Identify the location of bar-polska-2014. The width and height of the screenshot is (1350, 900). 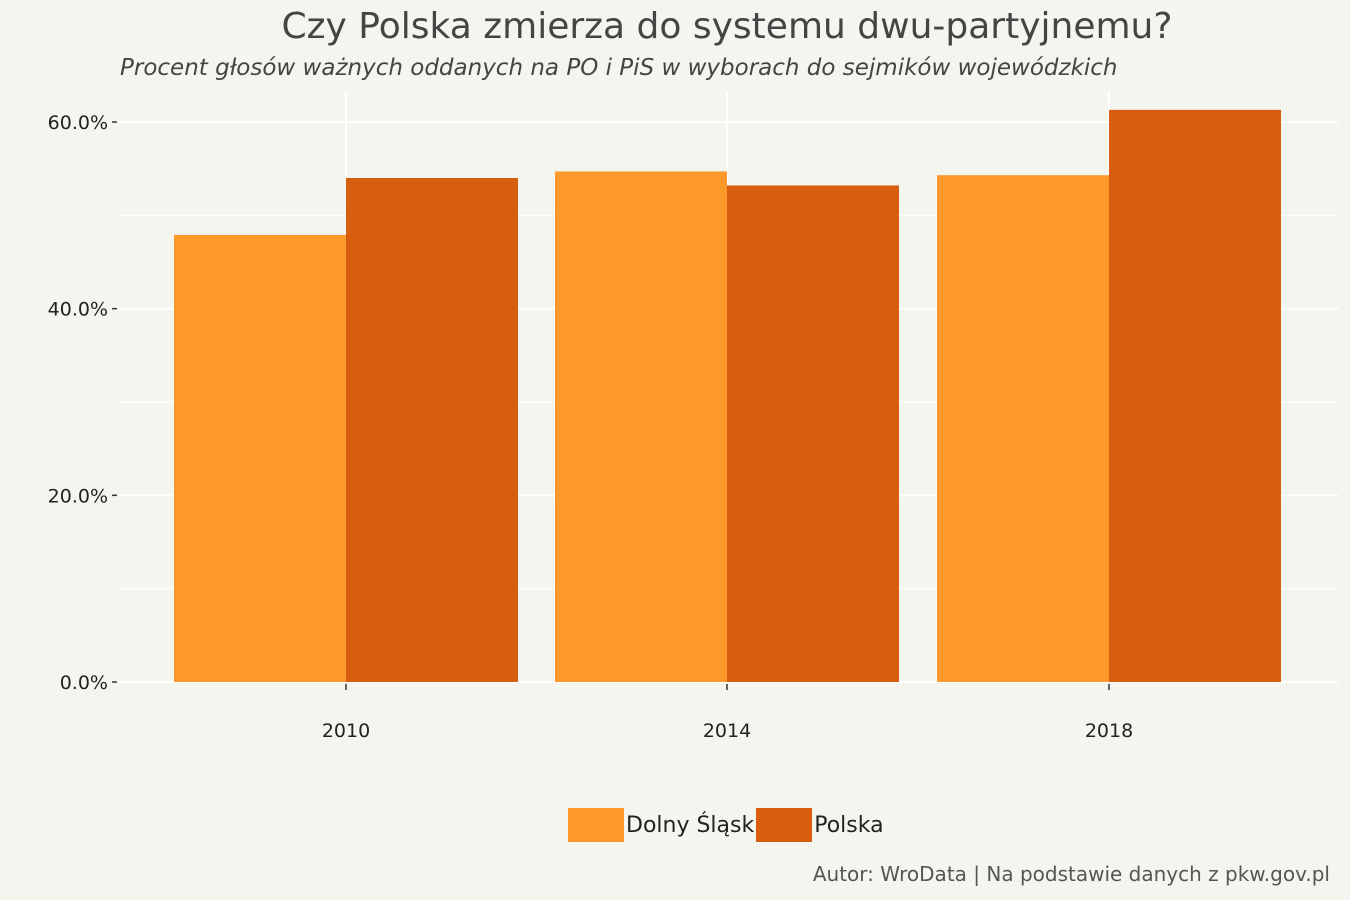
(813, 433).